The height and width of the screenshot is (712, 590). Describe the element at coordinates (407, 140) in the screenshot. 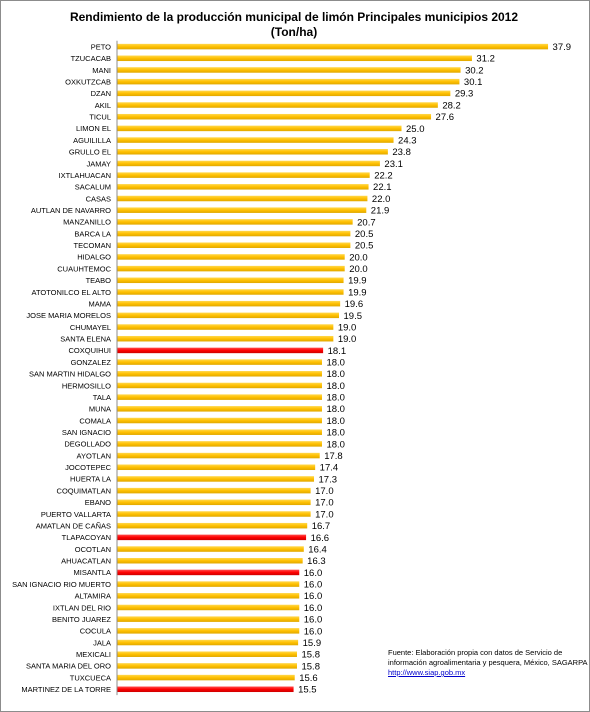

I see `bar-value-label: 24.3` at that location.